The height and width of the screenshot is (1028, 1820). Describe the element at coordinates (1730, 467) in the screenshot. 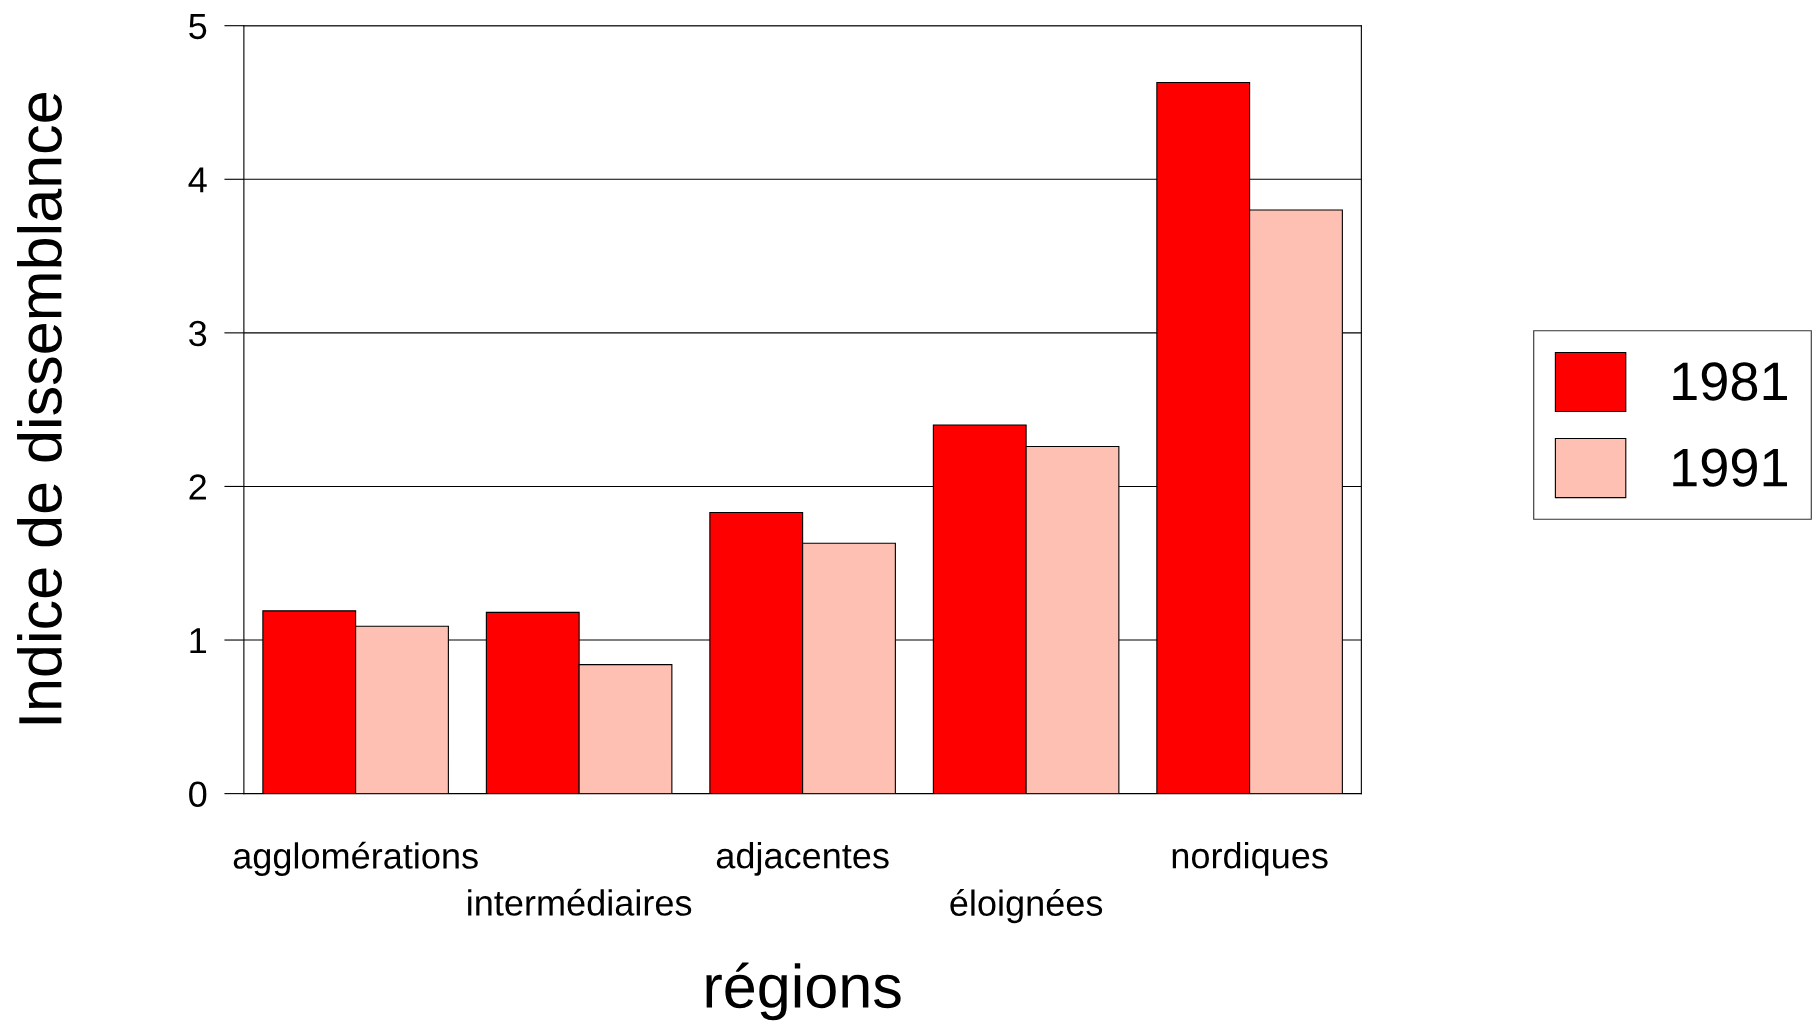

I see `legend-label: 1991` at that location.